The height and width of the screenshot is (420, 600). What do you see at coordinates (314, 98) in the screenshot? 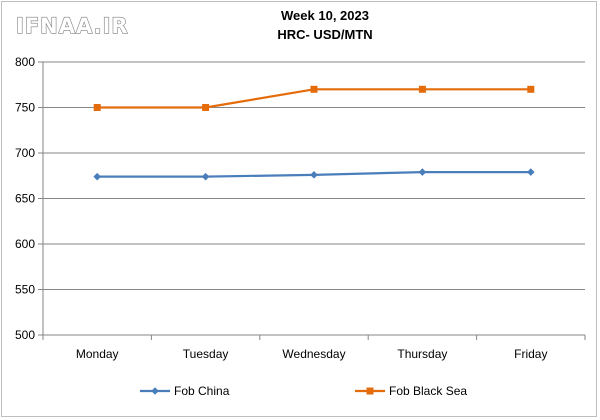
I see `series-fob-black-sea` at bounding box center [314, 98].